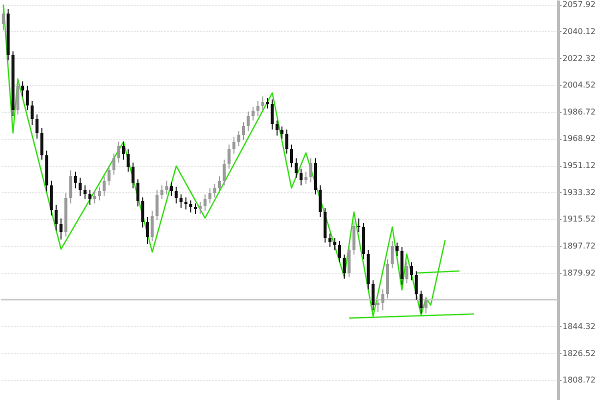  I want to click on y-tick-label: 2057.92, so click(579, 5).